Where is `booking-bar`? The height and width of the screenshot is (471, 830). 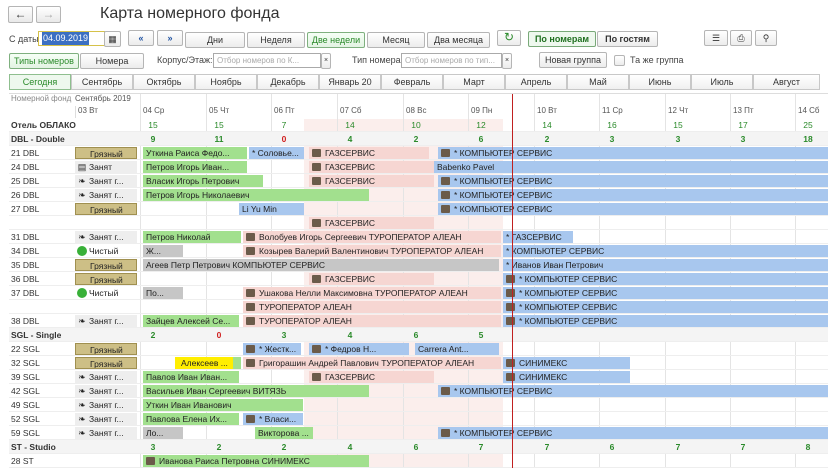 booking-bar is located at coordinates (237, 363).